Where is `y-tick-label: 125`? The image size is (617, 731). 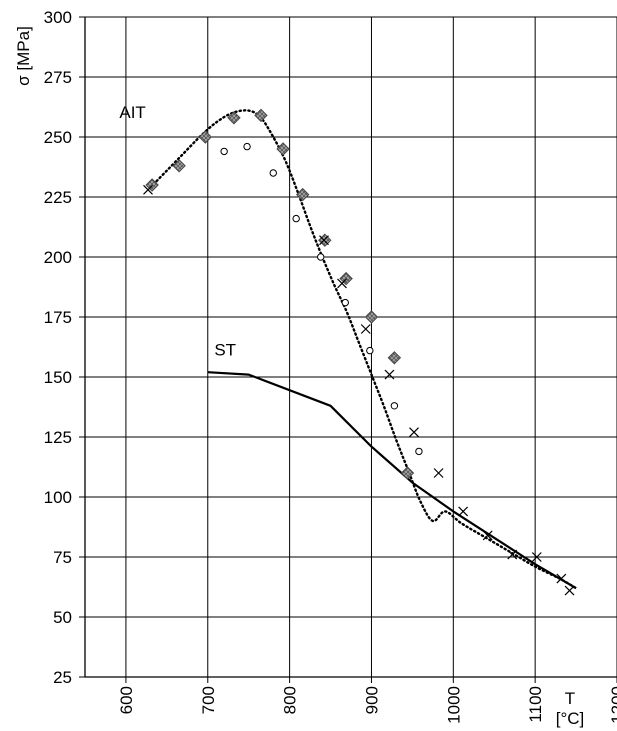
y-tick-label: 125 is located at coordinates (58, 437).